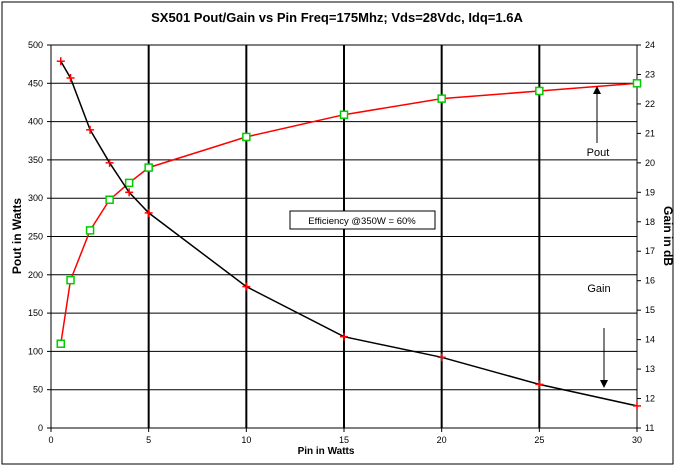  Describe the element at coordinates (246, 440) in the screenshot. I see `x-tick-label-2: 10` at that location.